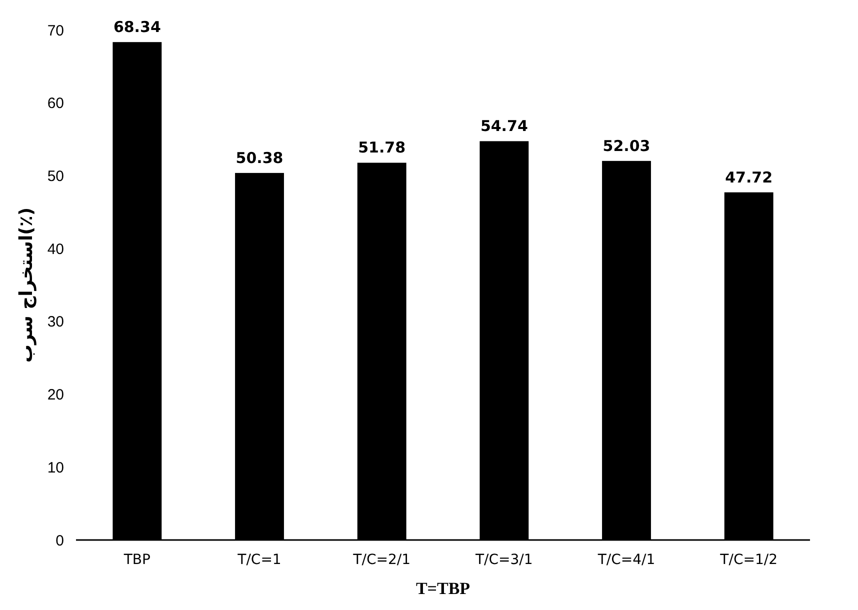 This screenshot has width=858, height=610. Describe the element at coordinates (748, 560) in the screenshot. I see `x-tick-label: T/C=1/2` at that location.